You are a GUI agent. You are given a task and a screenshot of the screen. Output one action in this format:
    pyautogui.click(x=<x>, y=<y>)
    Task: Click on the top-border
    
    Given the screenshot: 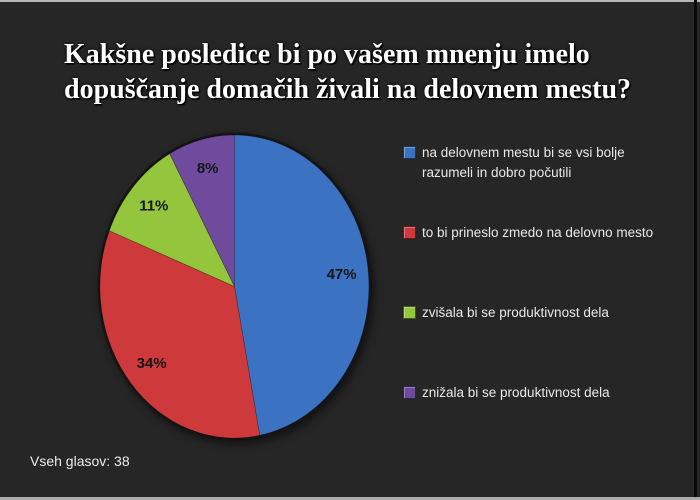 What is the action you would take?
    pyautogui.click(x=350, y=1)
    